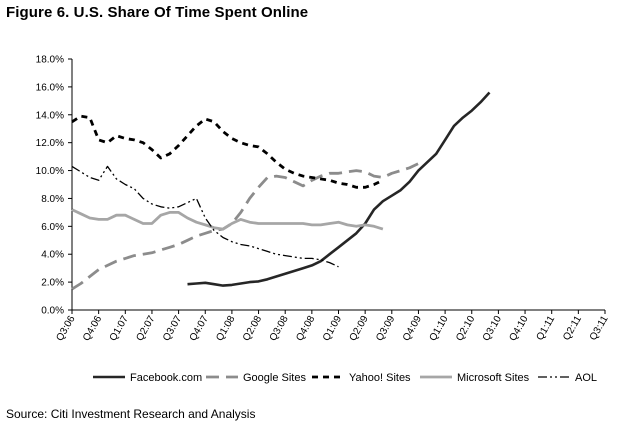 Image resolution: width=620 pixels, height=430 pixels. What do you see at coordinates (52, 283) in the screenshot?
I see `y-tick-label: 2.0%` at bounding box center [52, 283].